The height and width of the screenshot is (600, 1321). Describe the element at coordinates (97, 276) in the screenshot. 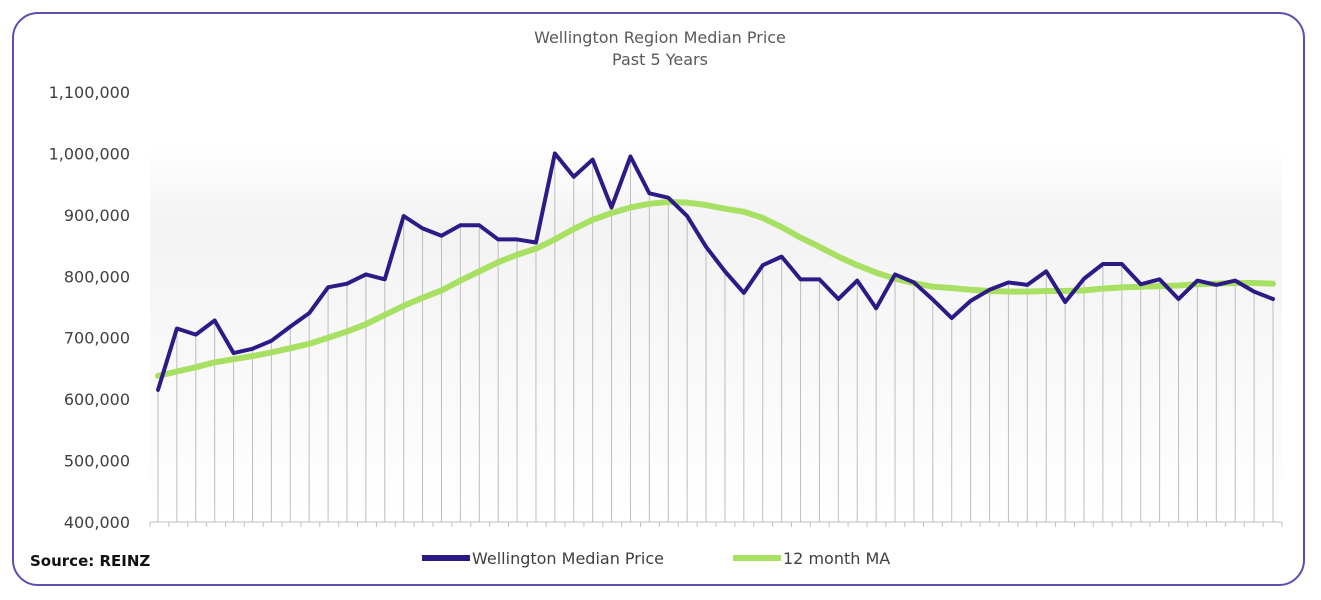

I see `y-tick-label: 800,000` at that location.